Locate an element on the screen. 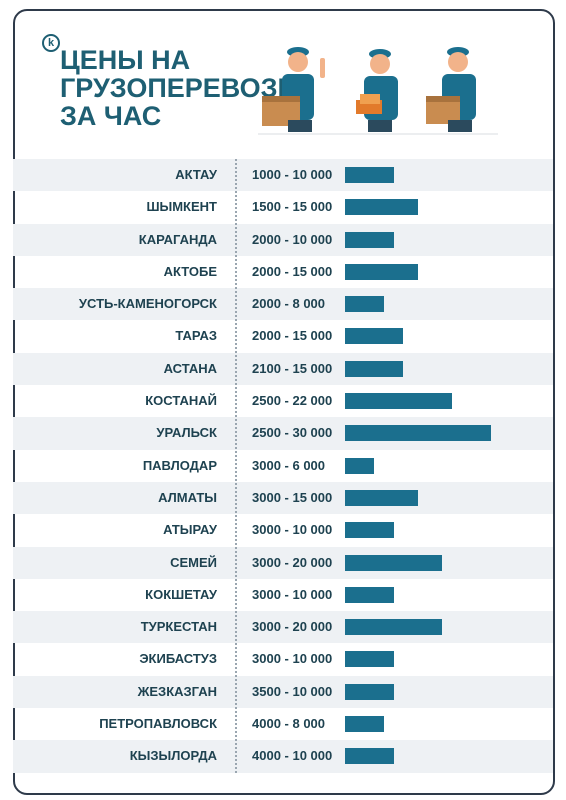 This screenshot has height=800, width=566. city-label: КОСТАНАЙ is located at coordinates (181, 401).